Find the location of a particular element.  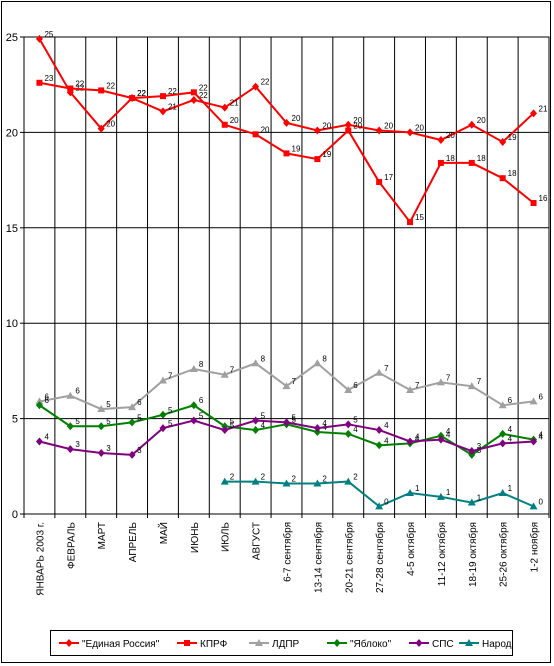

data-label: 19 is located at coordinates (512, 137).